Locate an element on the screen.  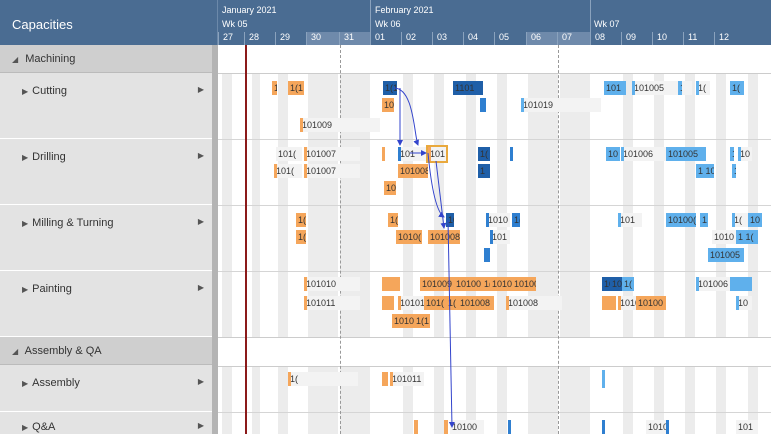
dependency-links is located at coordinates (424, 257).